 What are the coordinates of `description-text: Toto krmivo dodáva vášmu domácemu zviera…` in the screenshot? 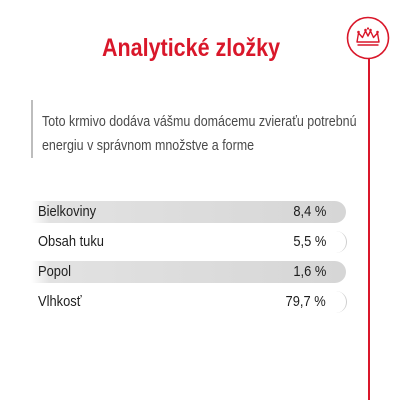 It's located at (199, 134).